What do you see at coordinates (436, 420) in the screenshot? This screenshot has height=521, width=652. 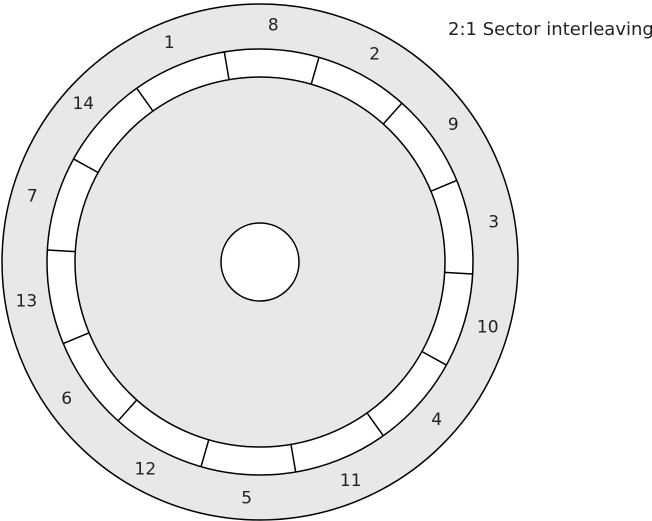 I see `sector-label: 4` at bounding box center [436, 420].